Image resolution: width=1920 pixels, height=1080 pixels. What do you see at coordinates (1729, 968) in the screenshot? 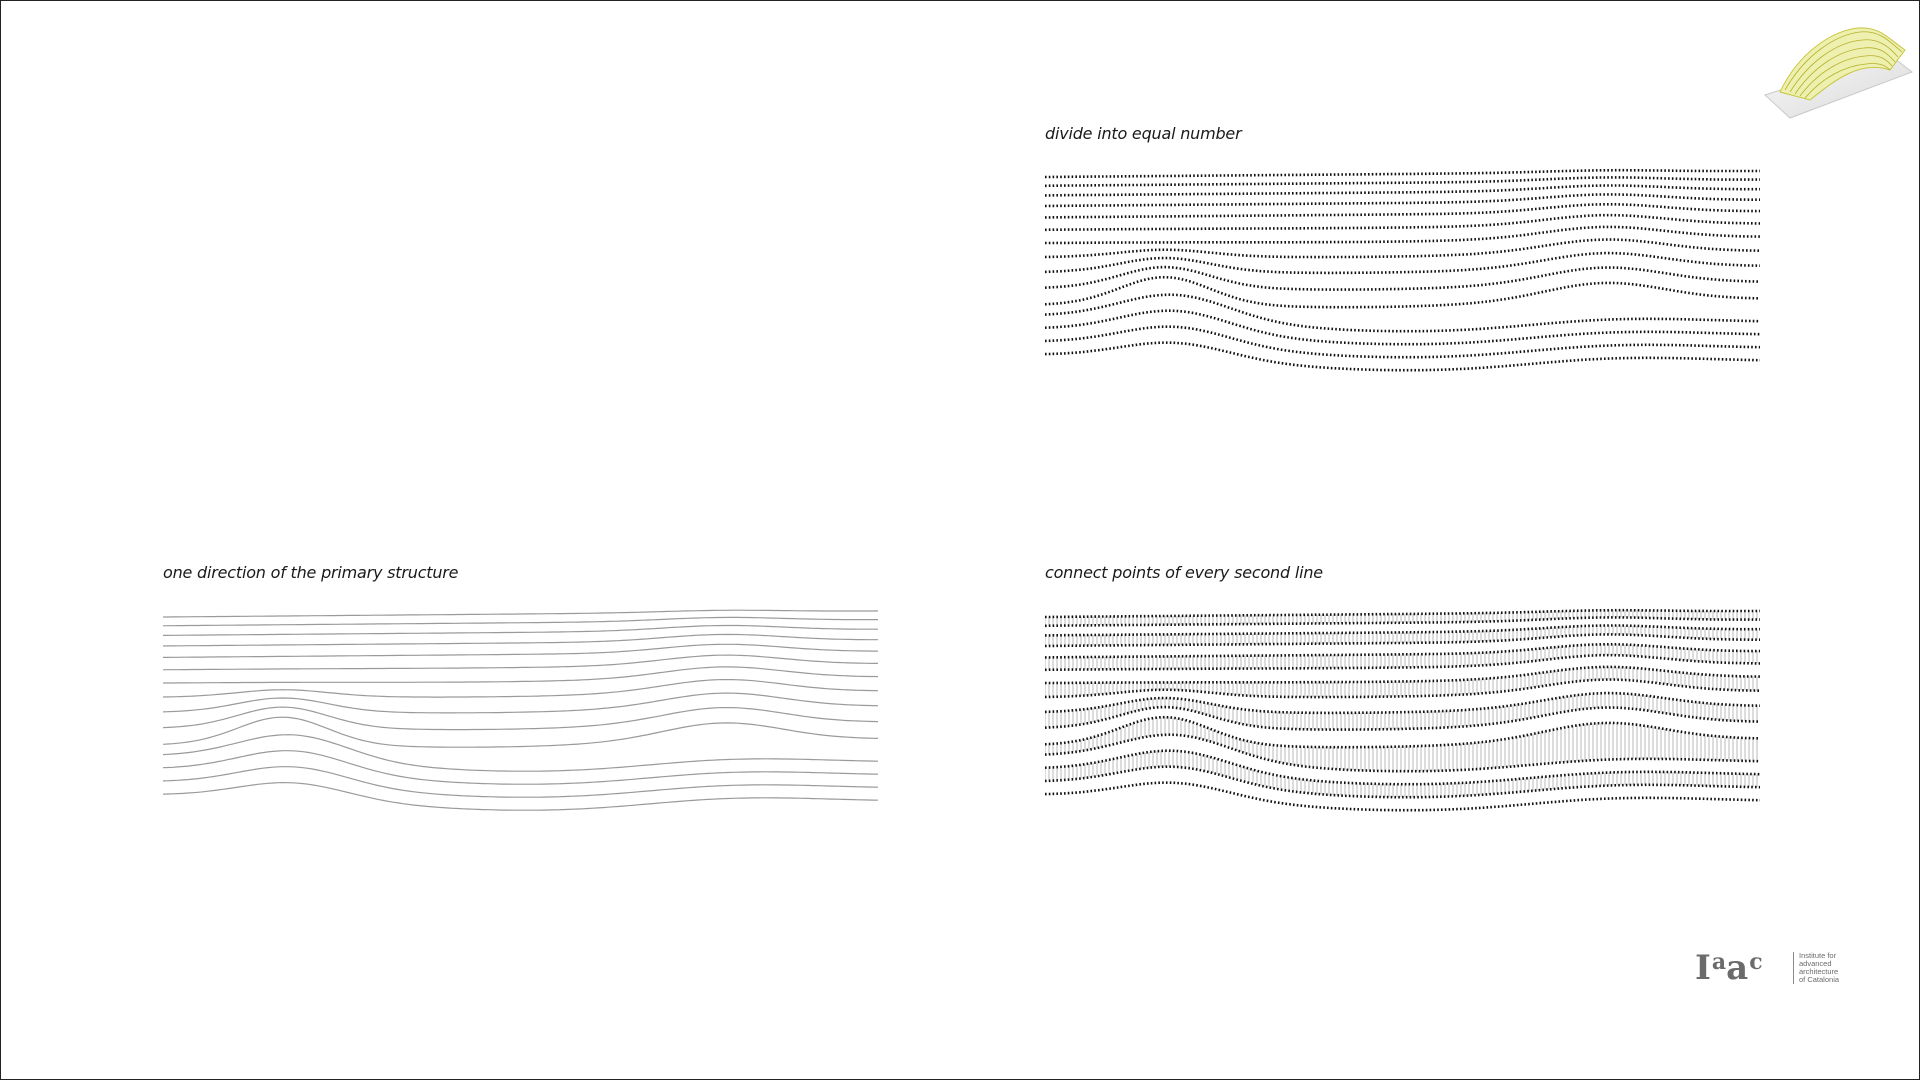
I see `logo-mark: Iaac` at bounding box center [1729, 968].